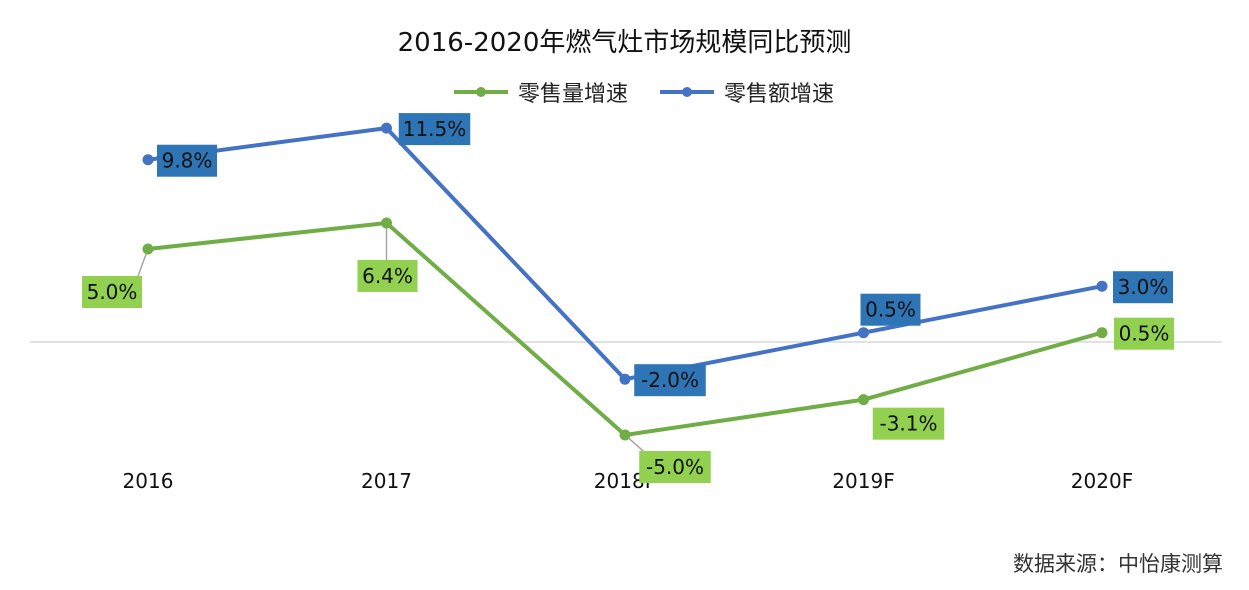  I want to click on data-label: -5.0%, so click(675, 467).